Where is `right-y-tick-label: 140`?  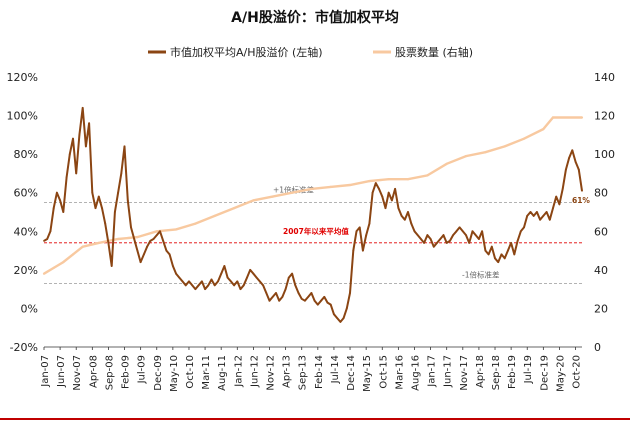
right-y-tick-label: 140 is located at coordinates (604, 77).